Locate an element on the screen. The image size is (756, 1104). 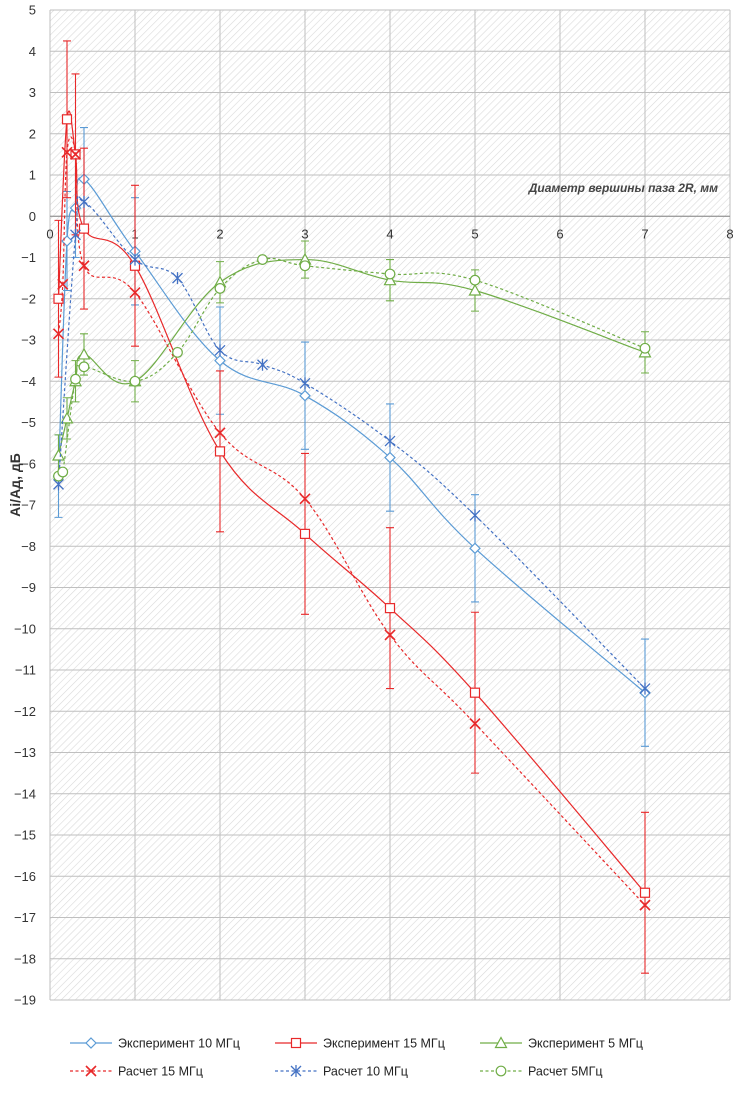
legend-label: Эксперимент 10 МГц is located at coordinates (179, 1044).